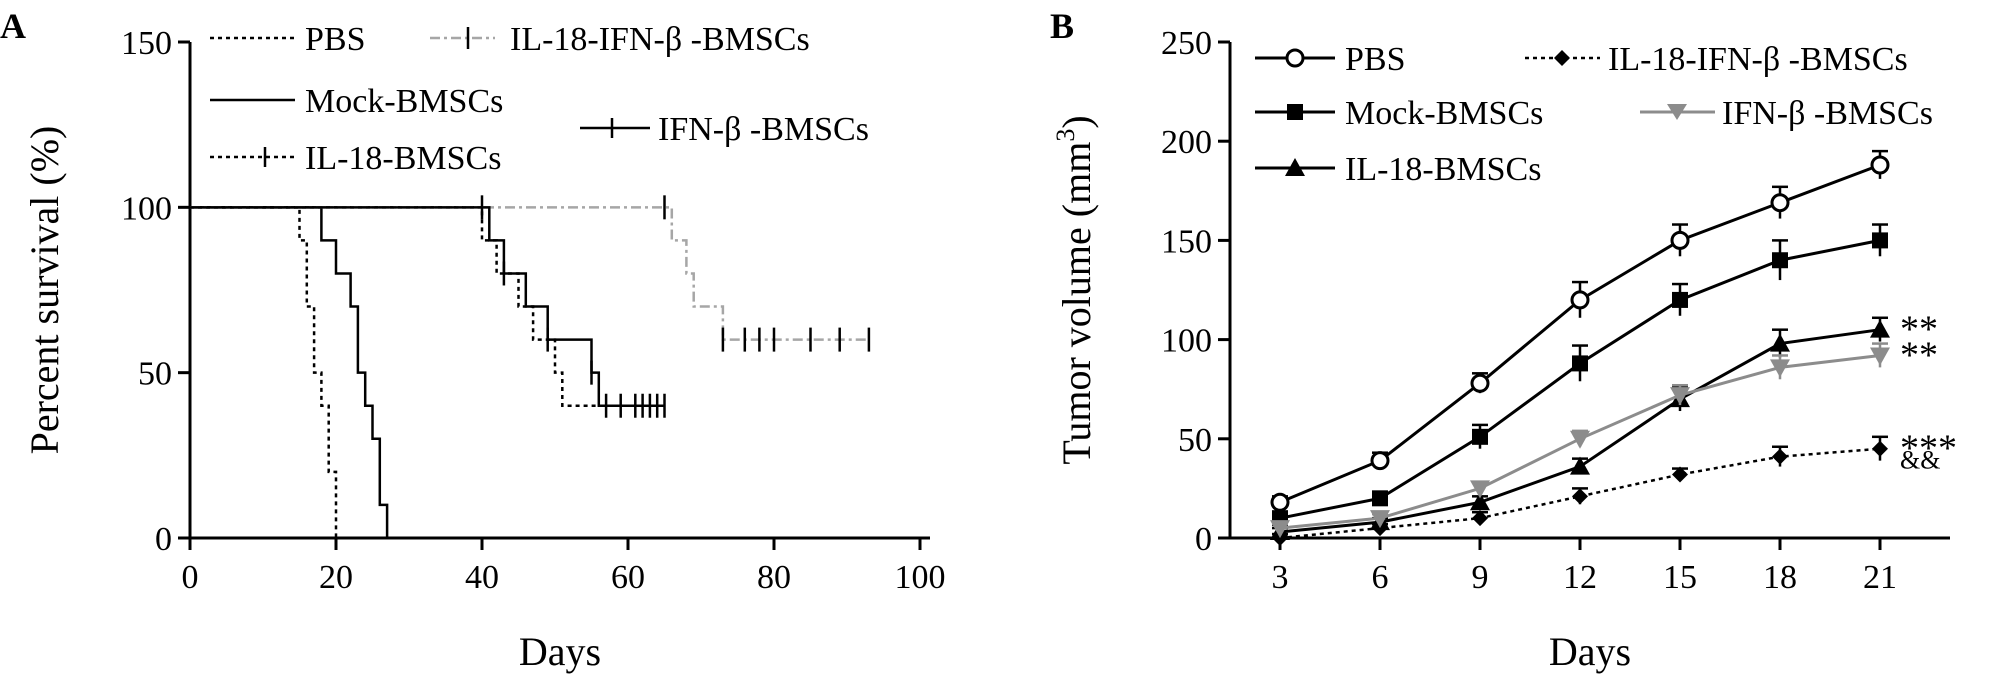 The height and width of the screenshot is (680, 2008). I want to click on survival-y-ticks: 0 50 100 150, so click(155, 291).